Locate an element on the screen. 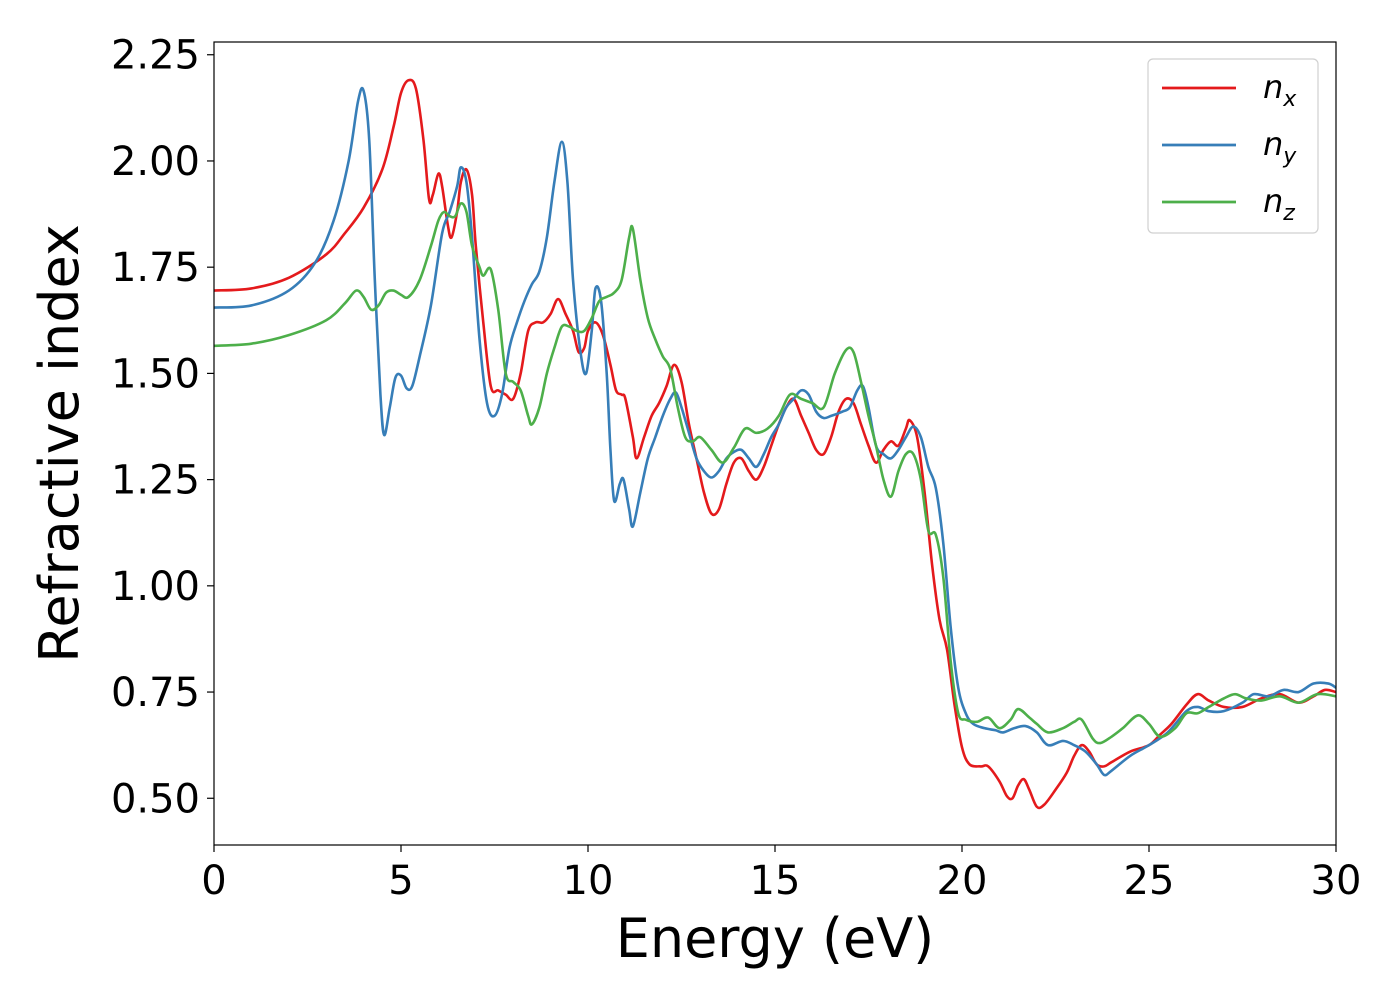 The width and height of the screenshot is (1400, 1000). x-tick-label: 25 is located at coordinates (1149, 881).